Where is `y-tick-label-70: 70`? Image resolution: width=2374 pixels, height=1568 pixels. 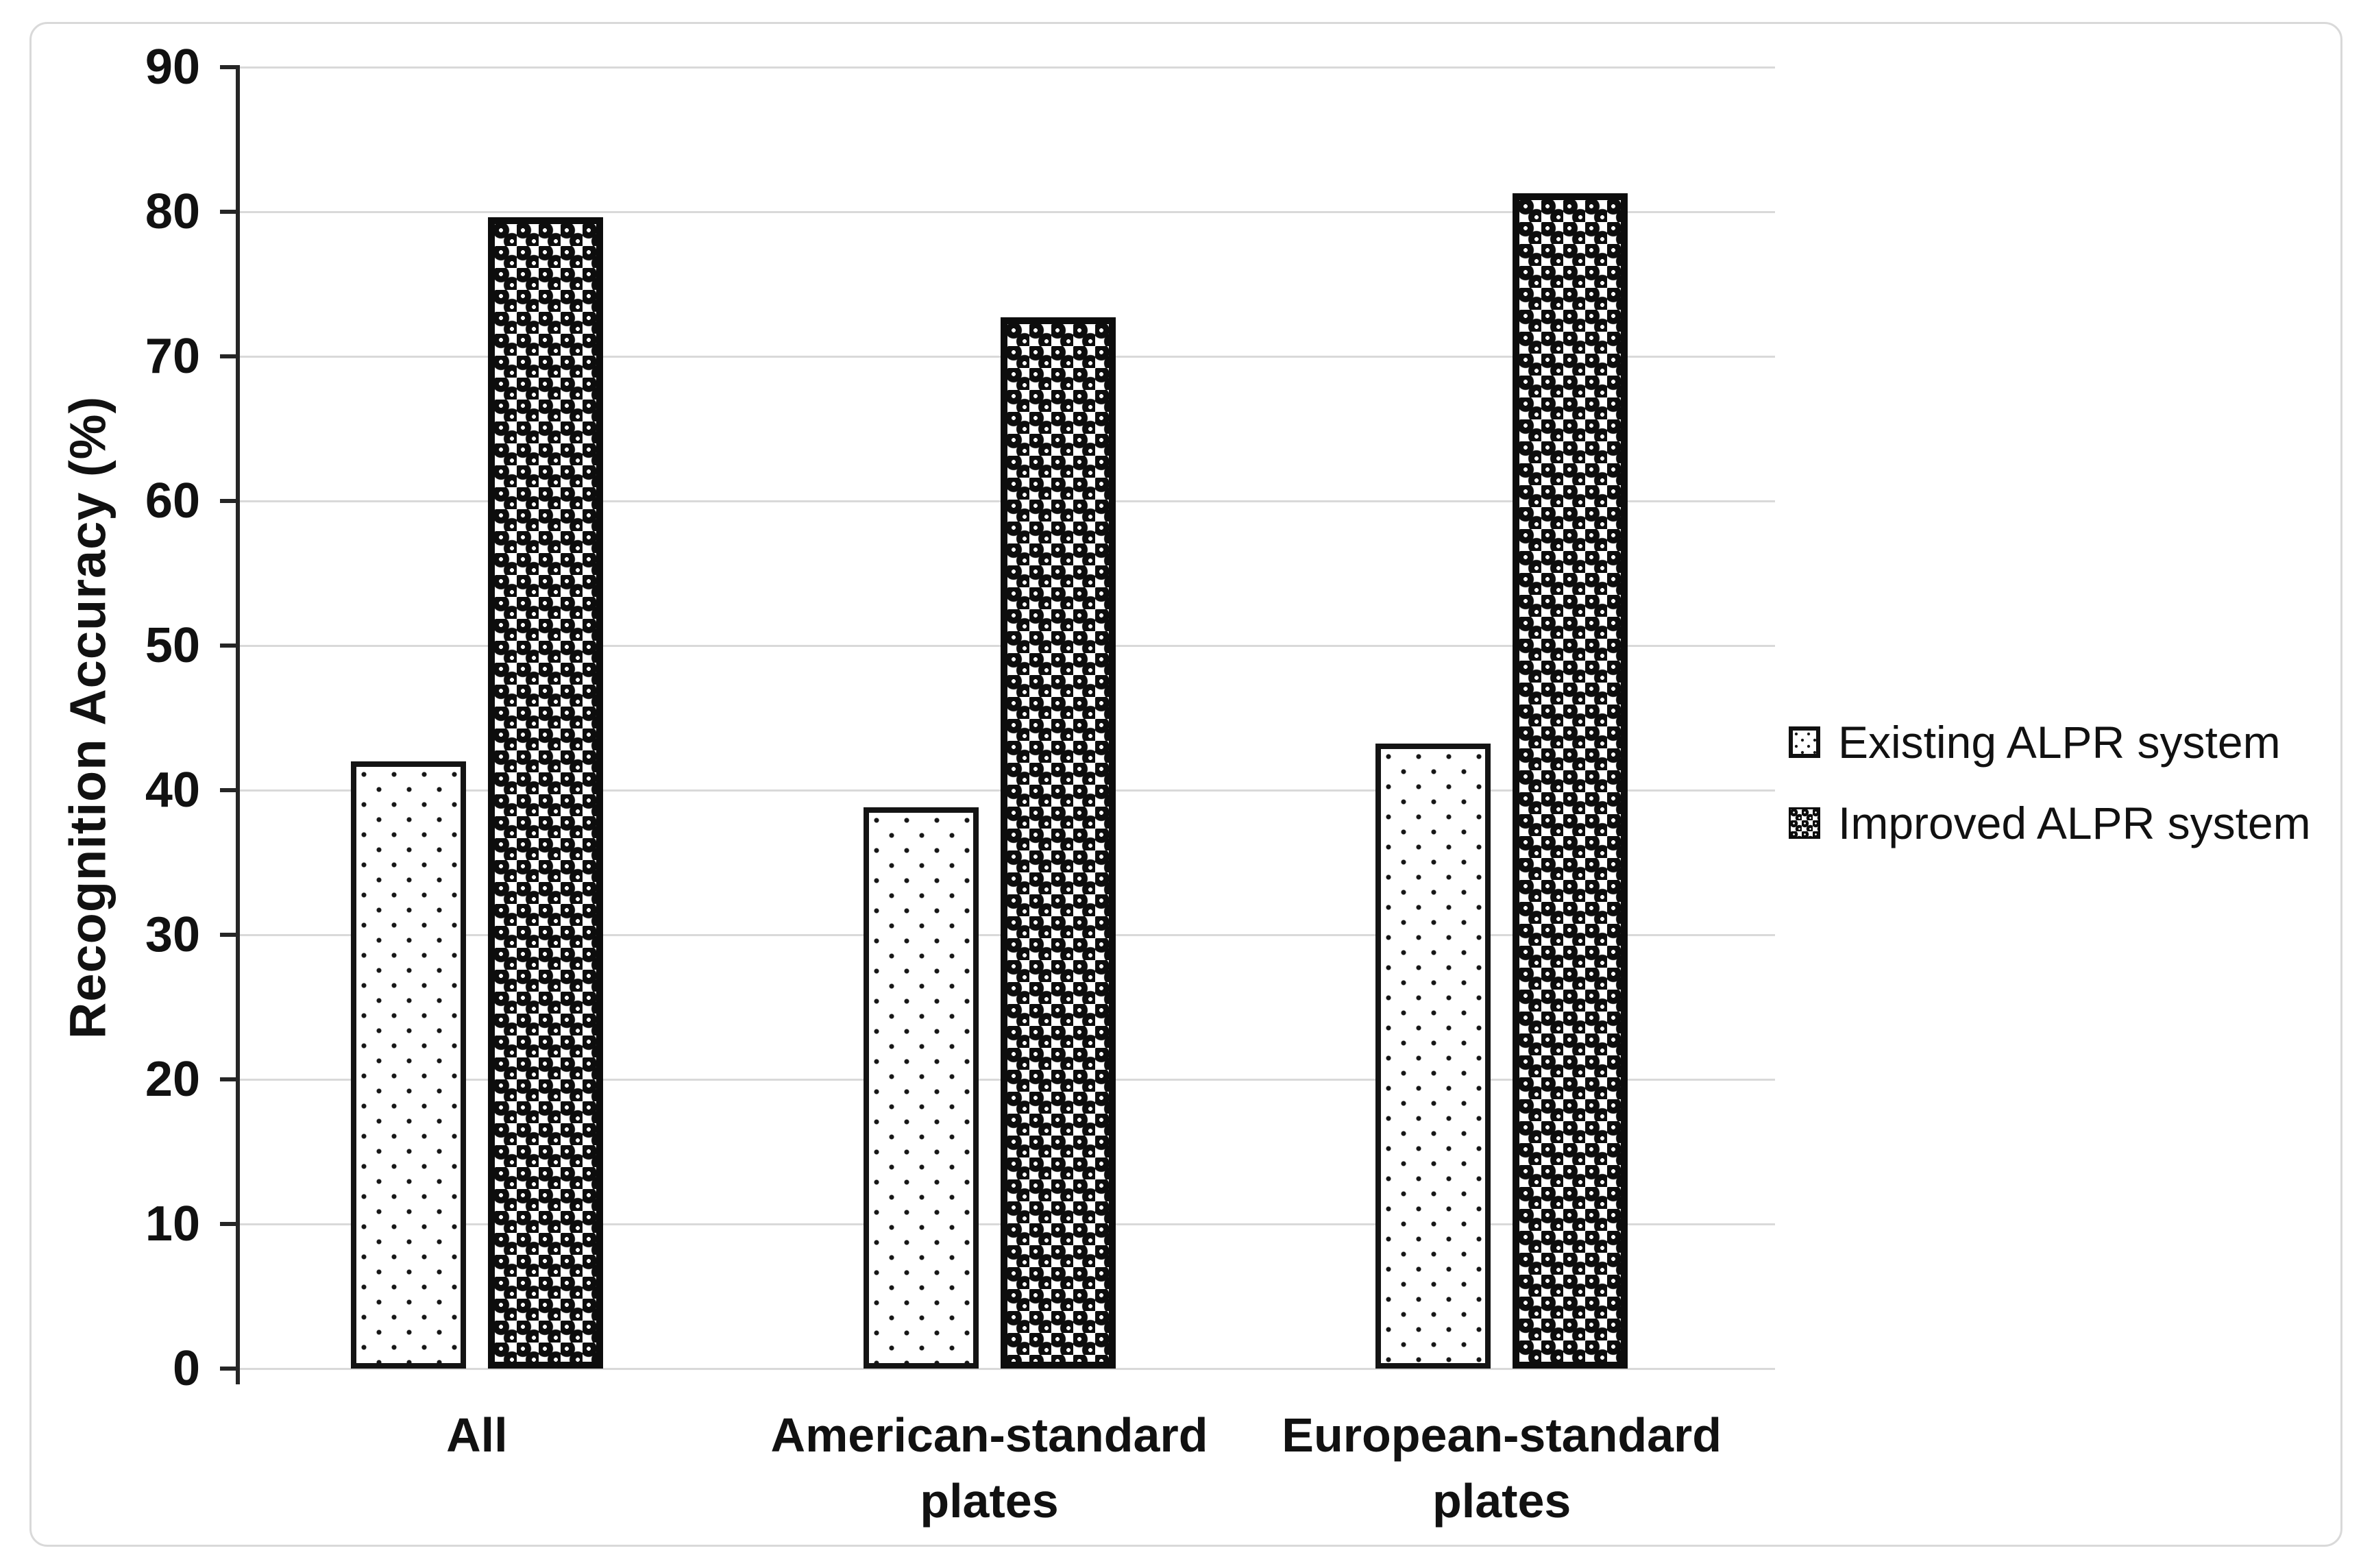
y-tick-label-70: 70 is located at coordinates (173, 356).